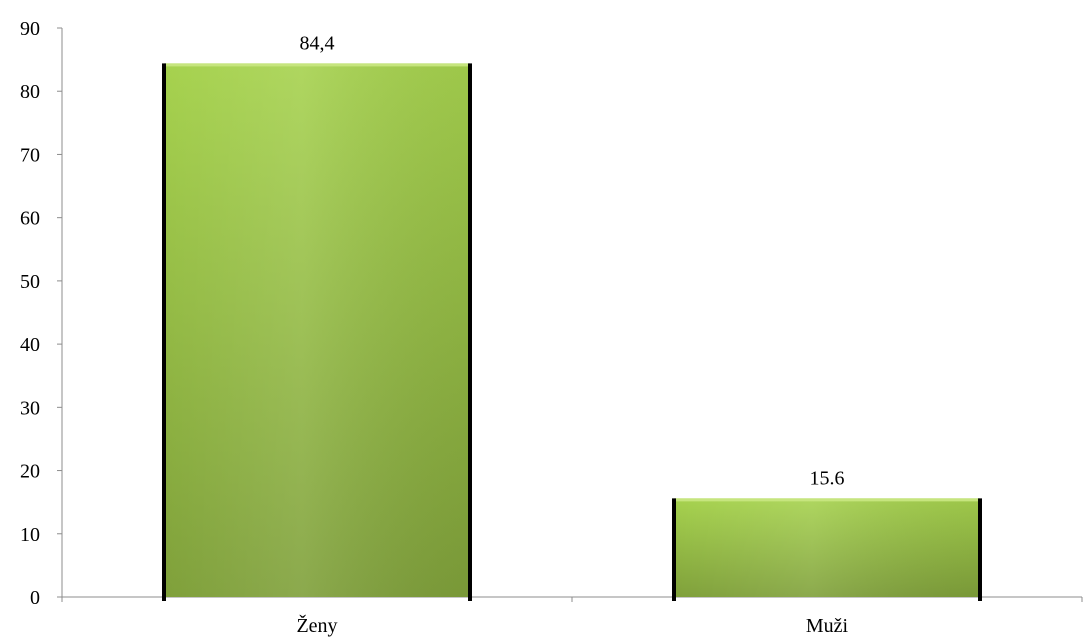 This screenshot has height=641, width=1090. What do you see at coordinates (572, 616) in the screenshot?
I see `x-axis: Ženy Muži` at bounding box center [572, 616].